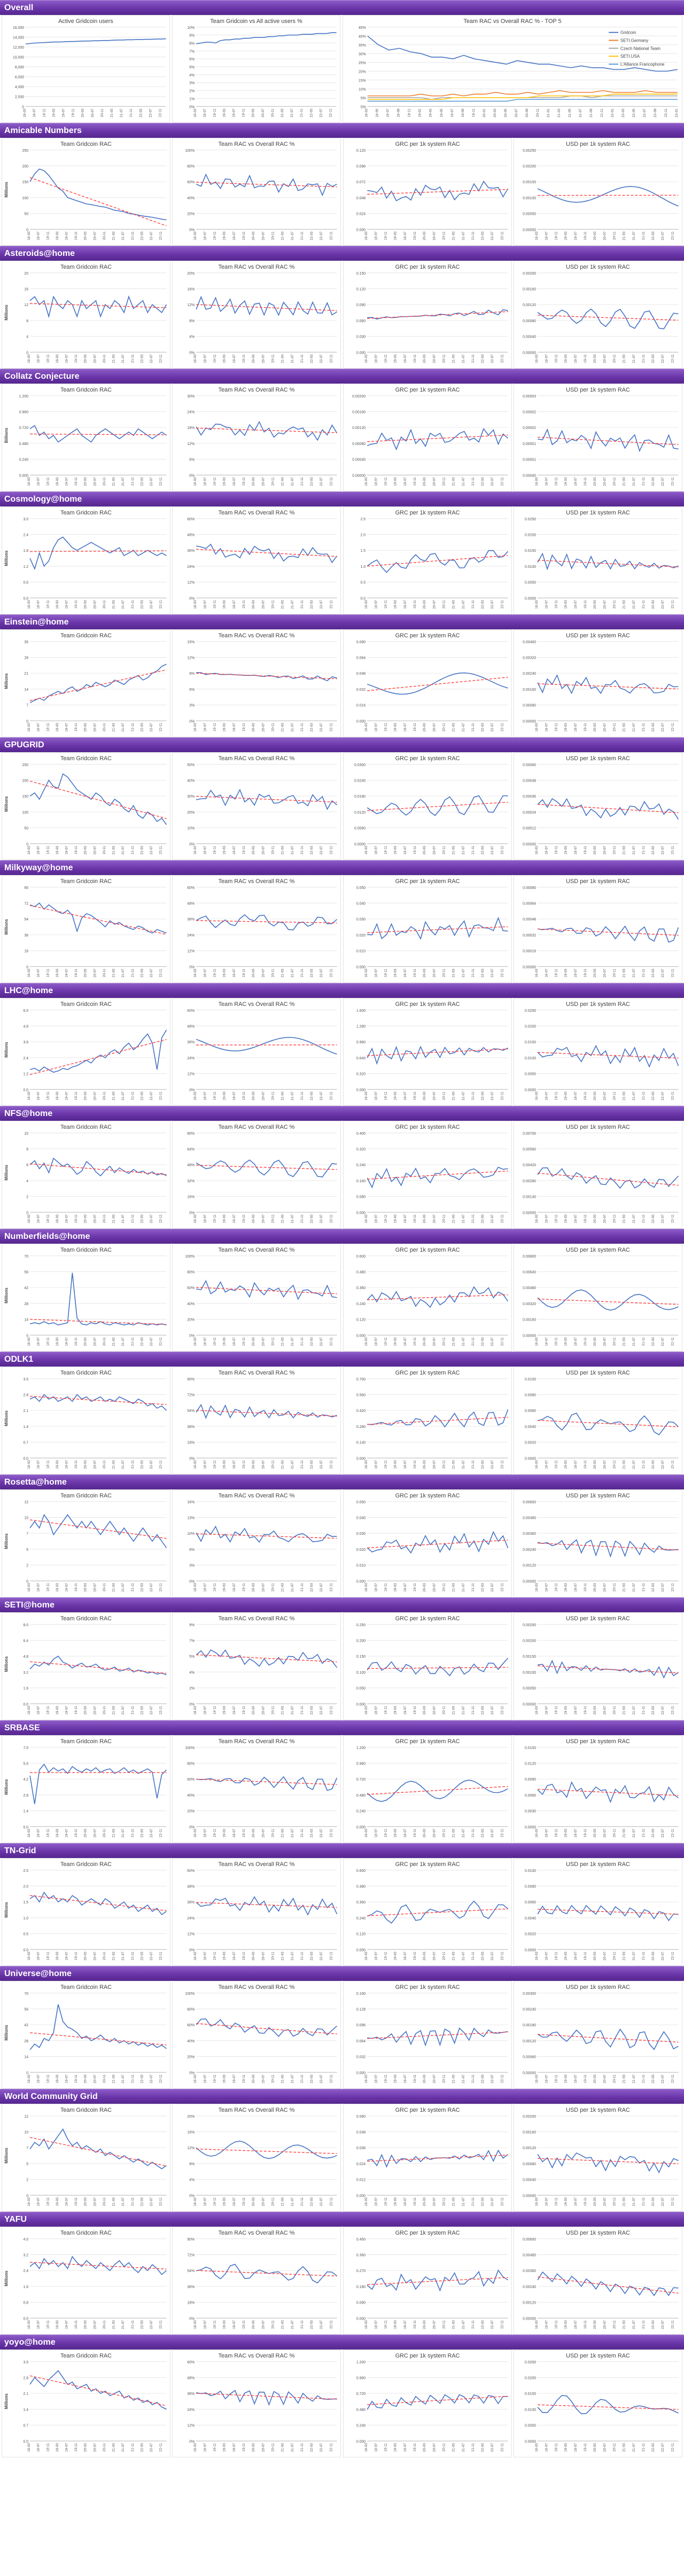 The height and width of the screenshot is (2576, 684). What do you see at coordinates (191, 1935) in the screenshot?
I see `y-tick-label: 12%` at bounding box center [191, 1935].